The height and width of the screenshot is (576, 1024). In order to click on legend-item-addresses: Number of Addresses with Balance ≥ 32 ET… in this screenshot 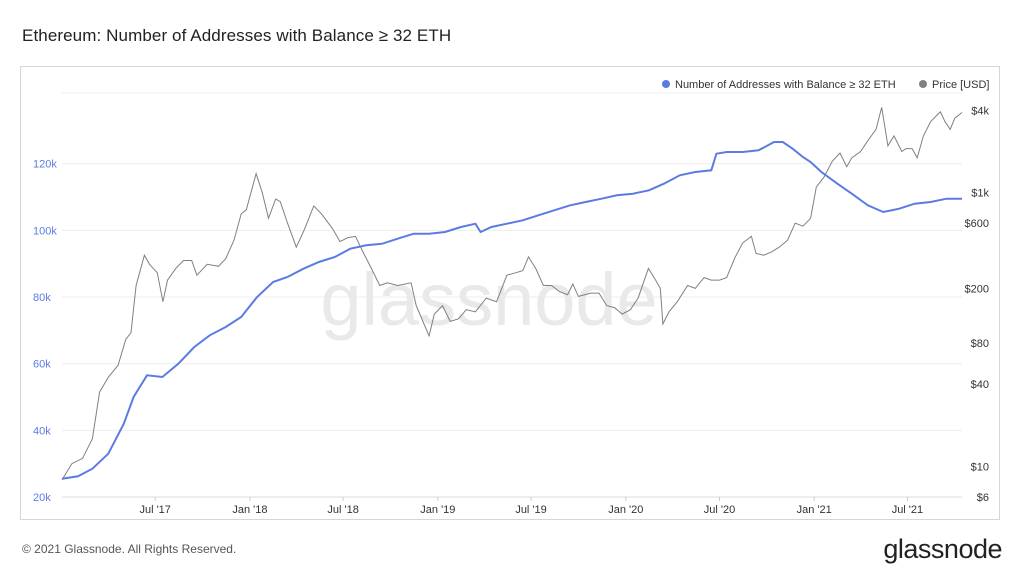, I will do `click(779, 85)`.